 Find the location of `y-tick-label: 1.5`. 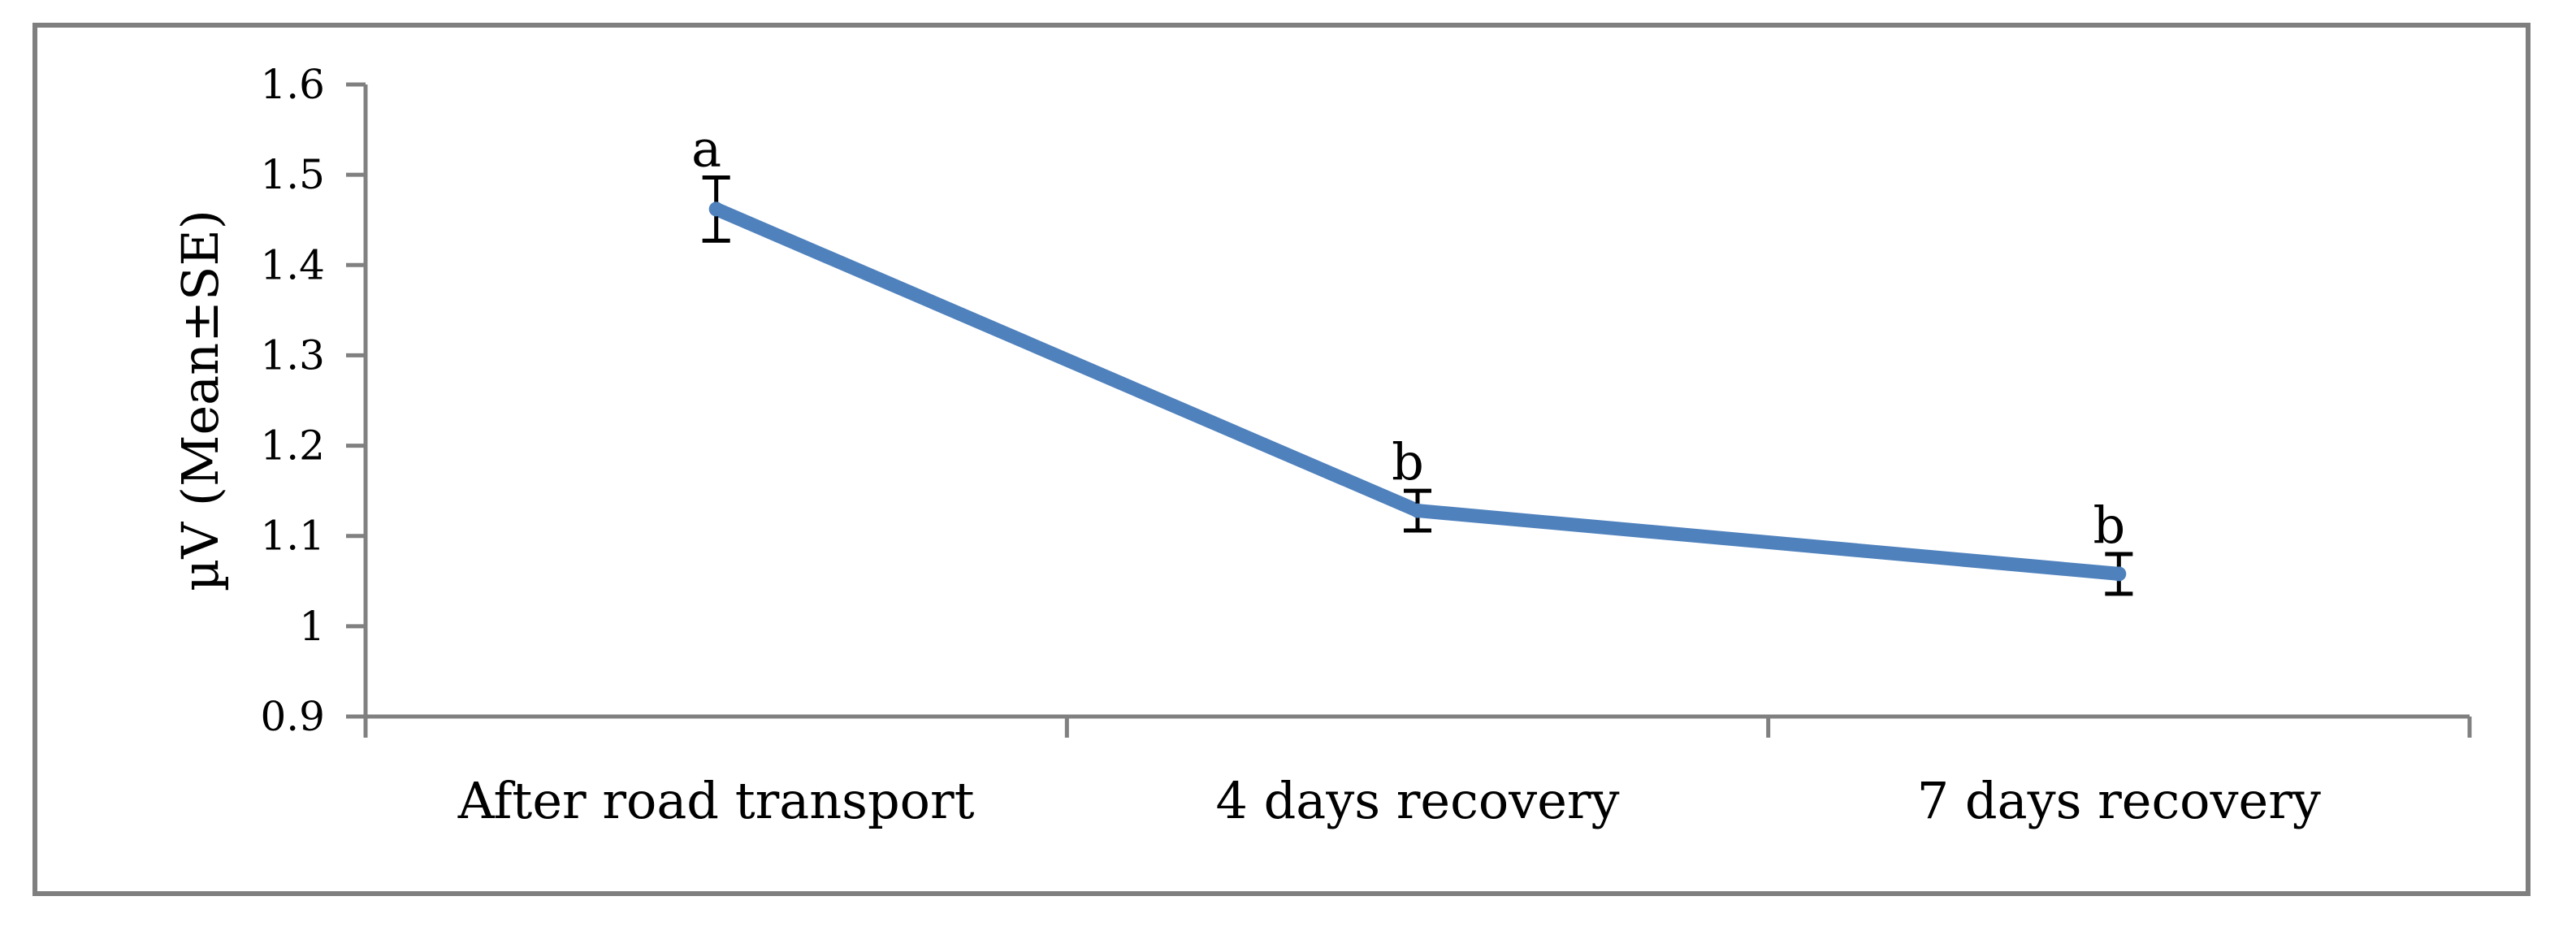

y-tick-label: 1.5 is located at coordinates (292, 174).